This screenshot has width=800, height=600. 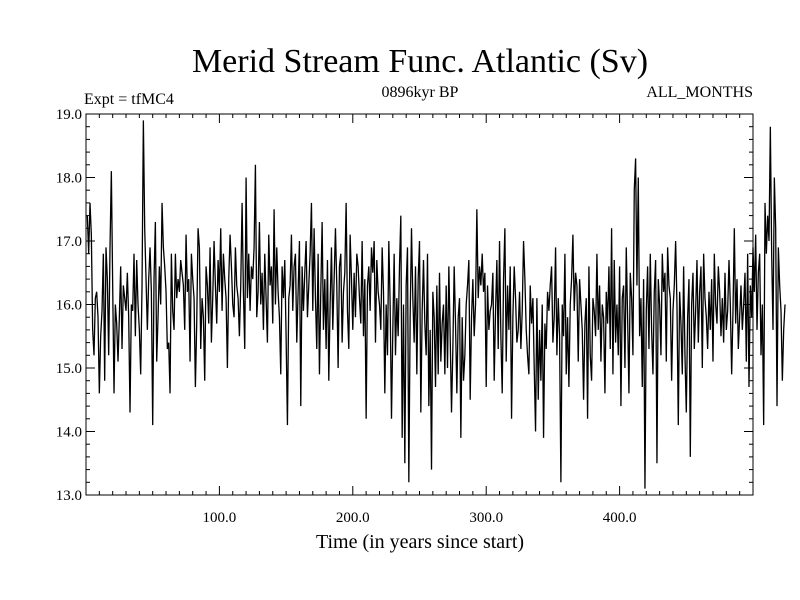 What do you see at coordinates (220, 518) in the screenshot?
I see `x-tick-label: 100.0` at bounding box center [220, 518].